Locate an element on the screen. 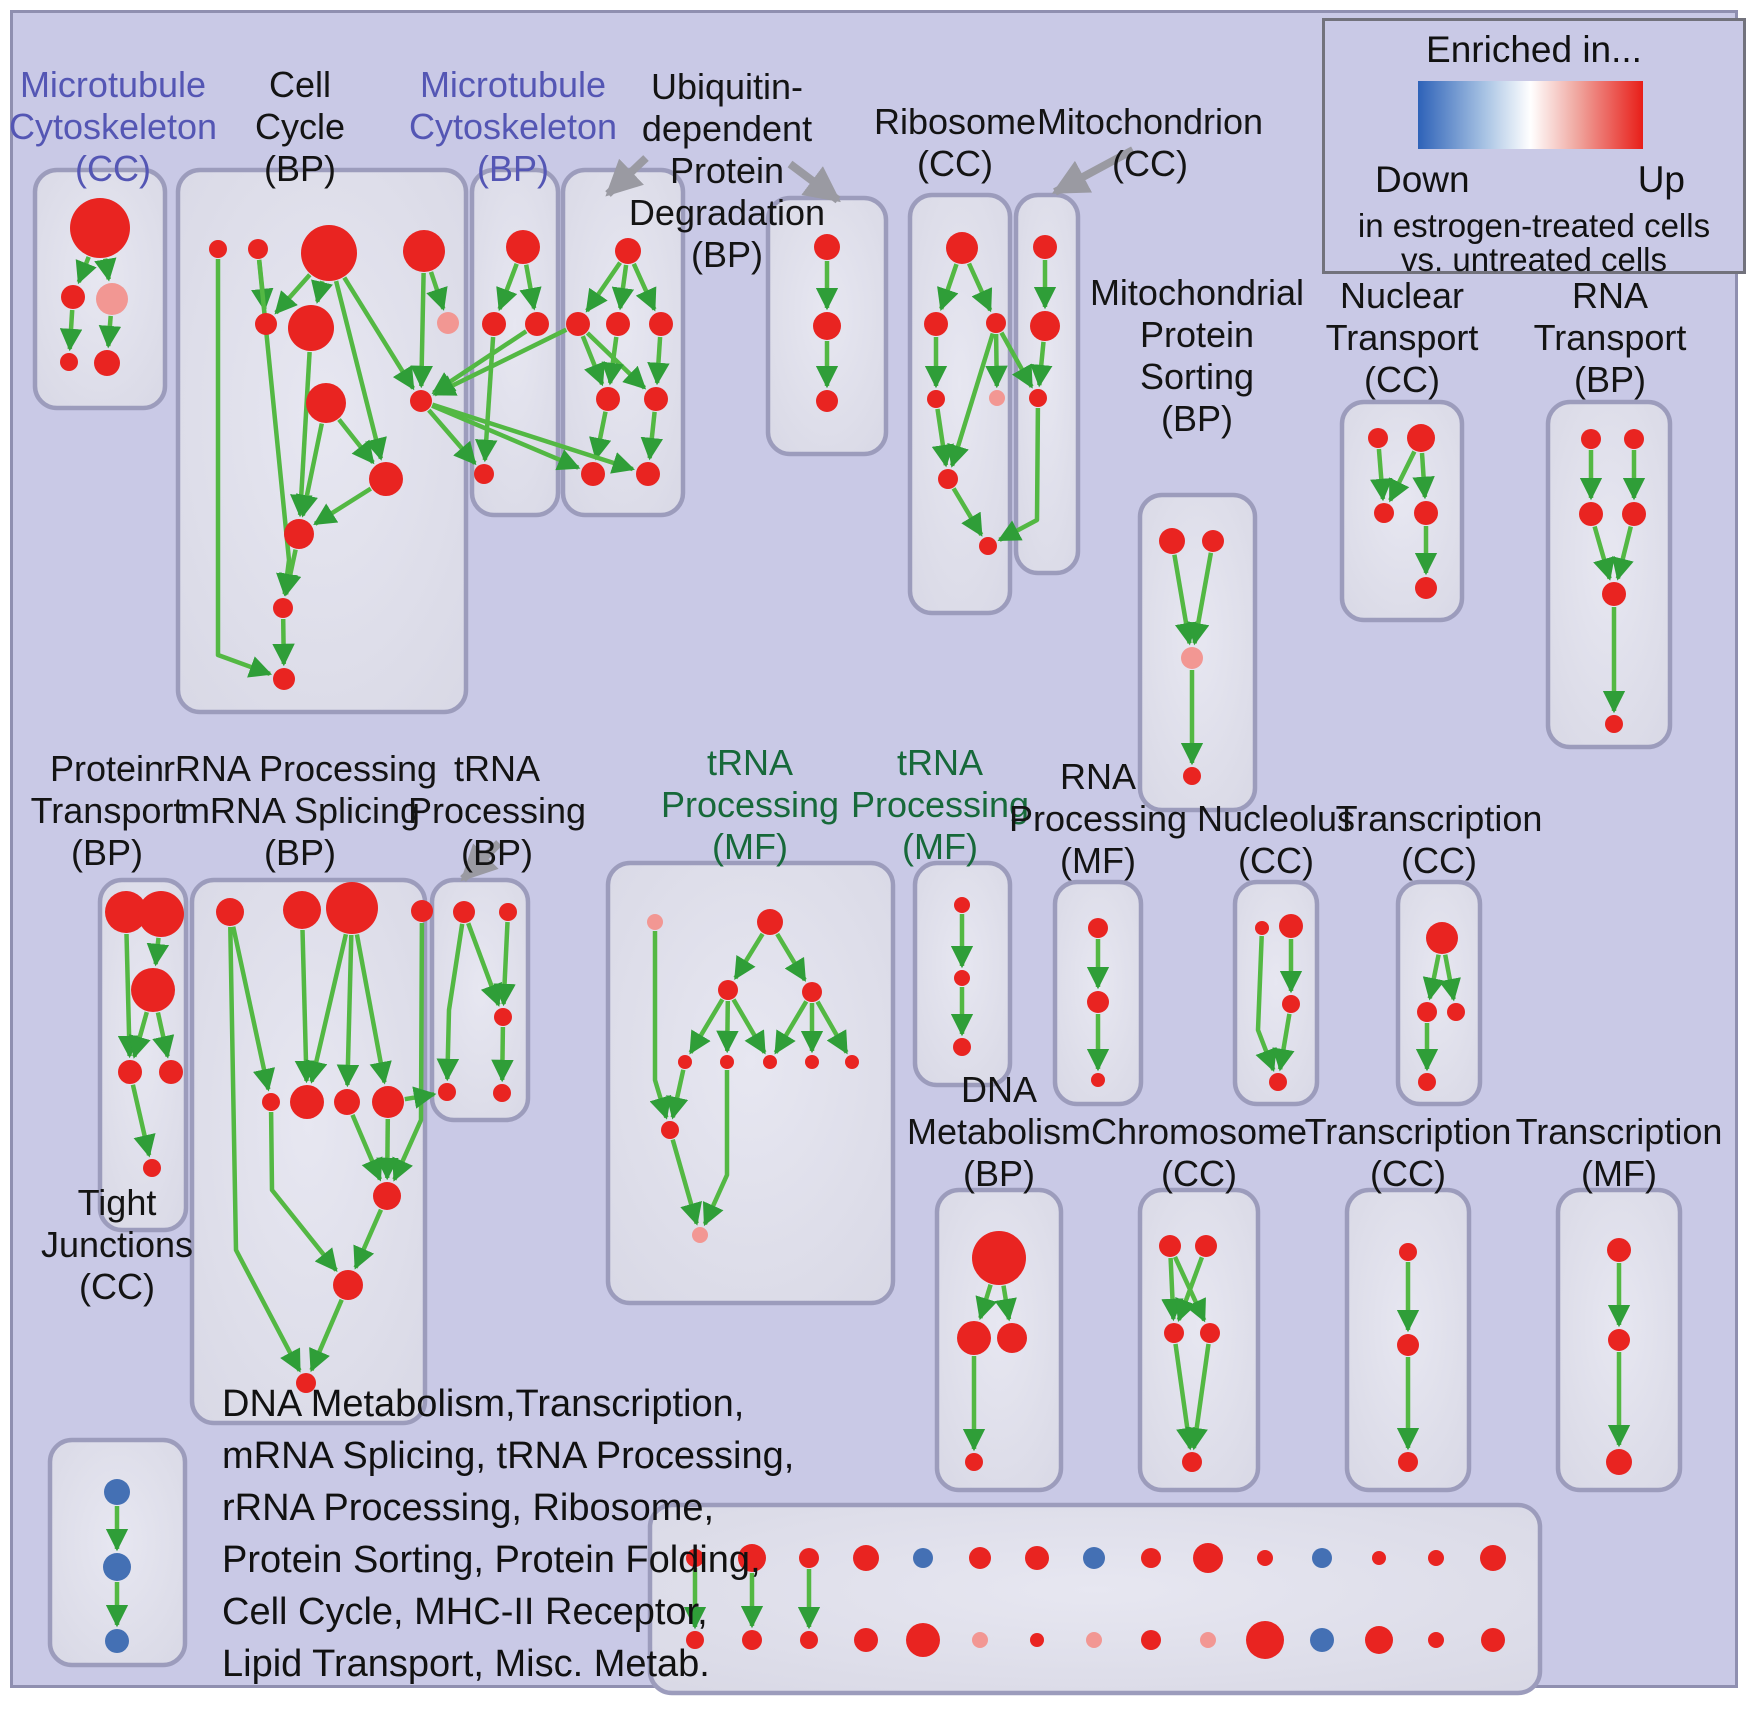  go-term-node-microtubule-bp-t is located at coordinates (523, 247).